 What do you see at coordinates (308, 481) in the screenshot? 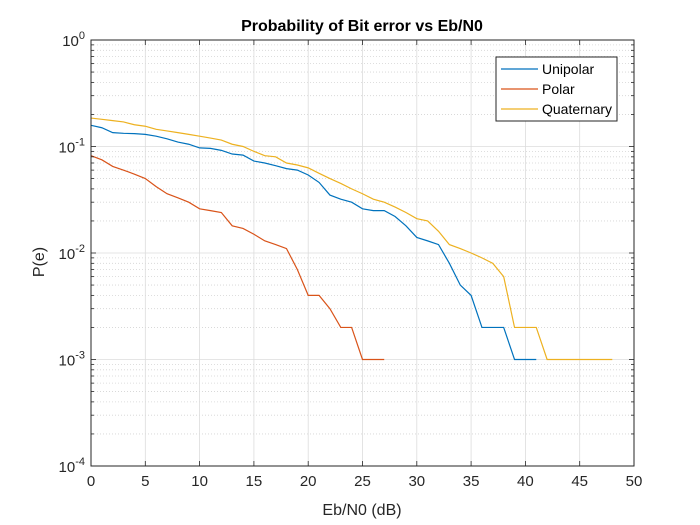
I see `x-tick-label: 20` at bounding box center [308, 481].